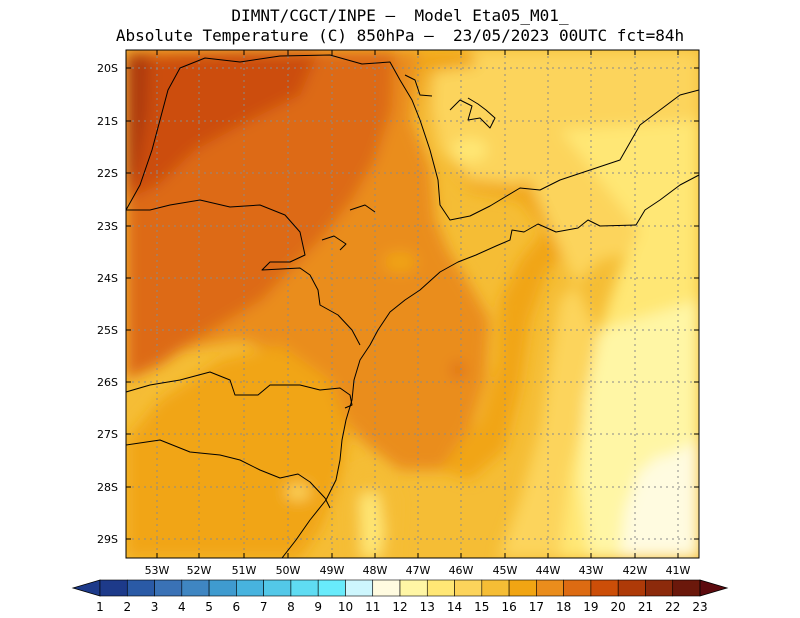 The image size is (800, 618). Describe the element at coordinates (107, 304) in the screenshot. I see `latitude-labels: 20S 21S 22S 23S 24S 25S 26S 27S 28S 29S` at that location.